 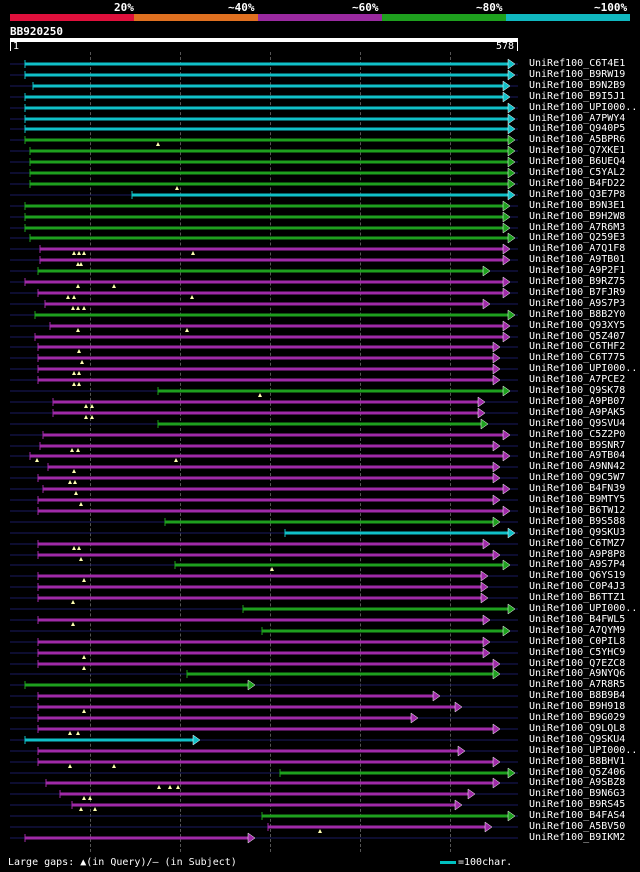 I want to click on hit-label: UniRef100_B4FD22, so click(x=577, y=183).